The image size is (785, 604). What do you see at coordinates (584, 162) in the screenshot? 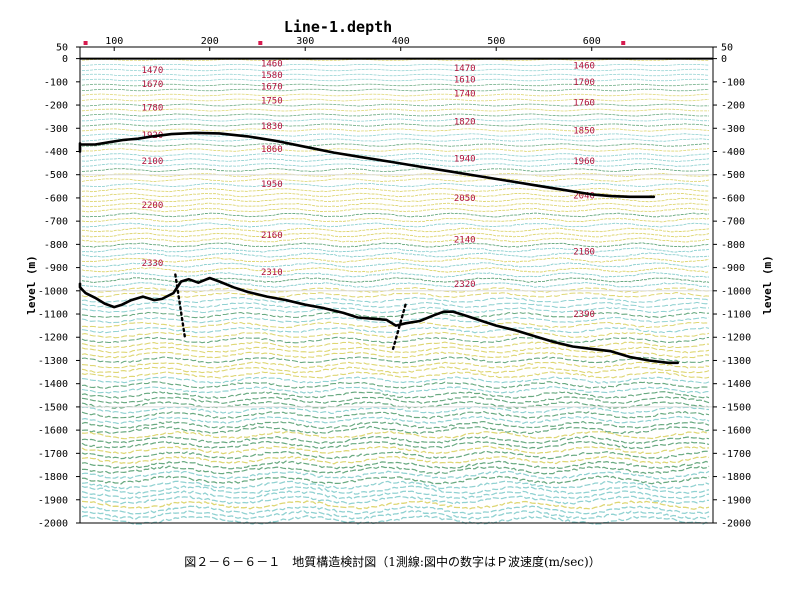
I see `velocity-label: 1960` at bounding box center [584, 162].